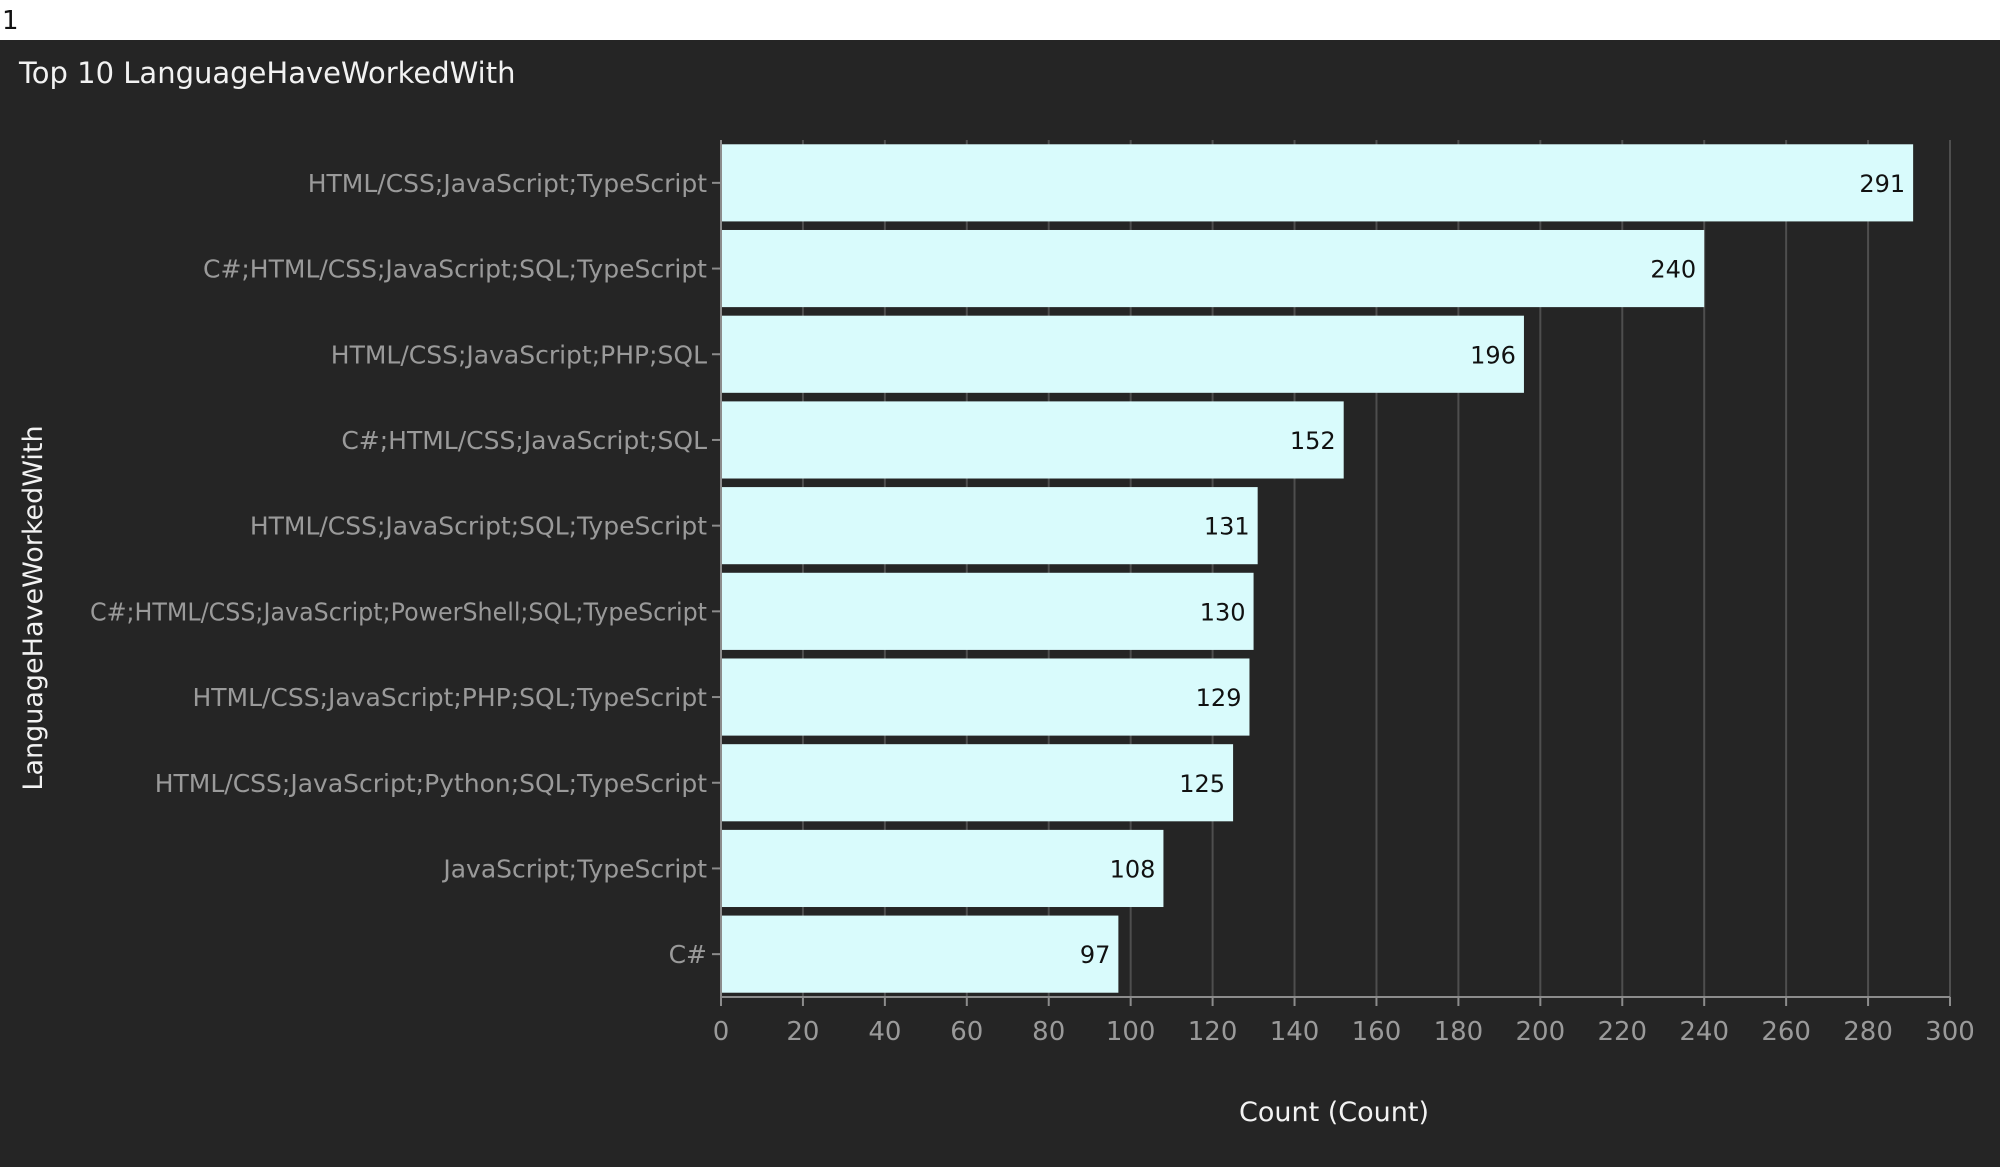 Image resolution: width=2000 pixels, height=1167 pixels. What do you see at coordinates (519, 354) in the screenshot?
I see `y-tick-label: HTML/CSS;JavaScript;PHP;SQL` at bounding box center [519, 354].